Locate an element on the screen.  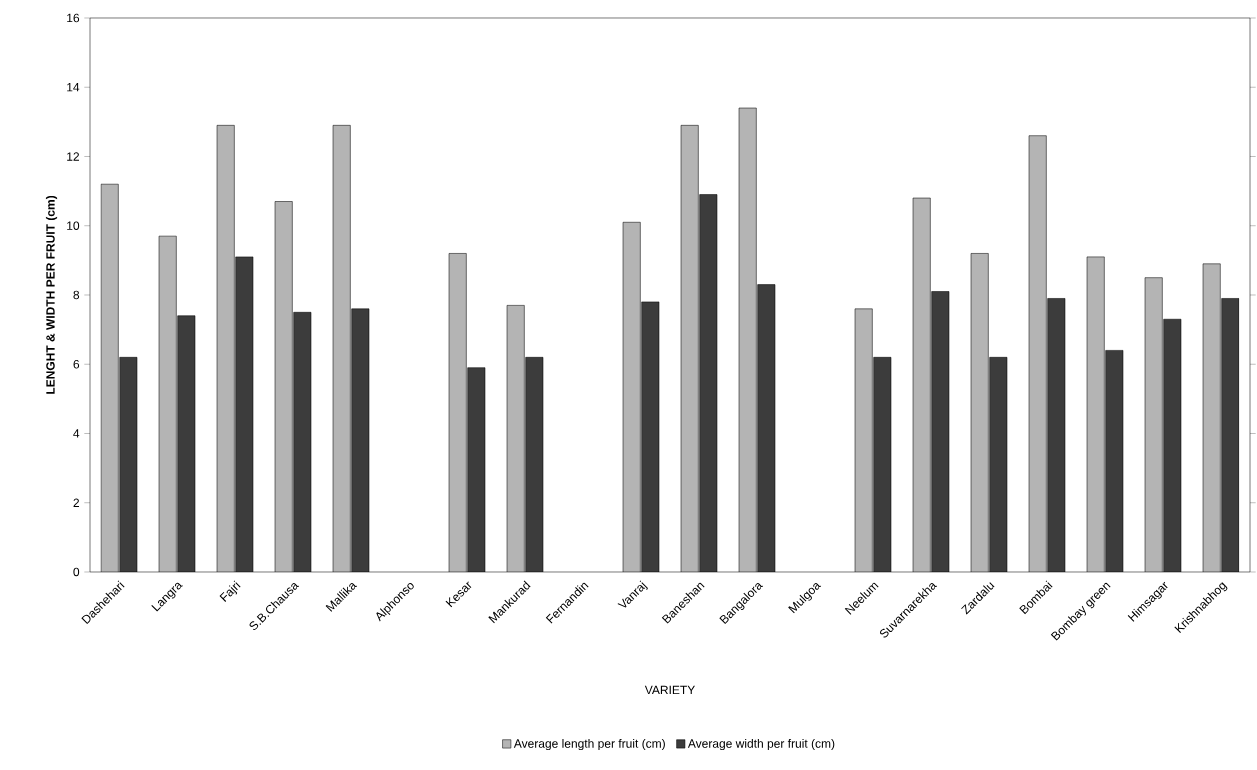
y-tick-label: 8 is located at coordinates (76, 295).